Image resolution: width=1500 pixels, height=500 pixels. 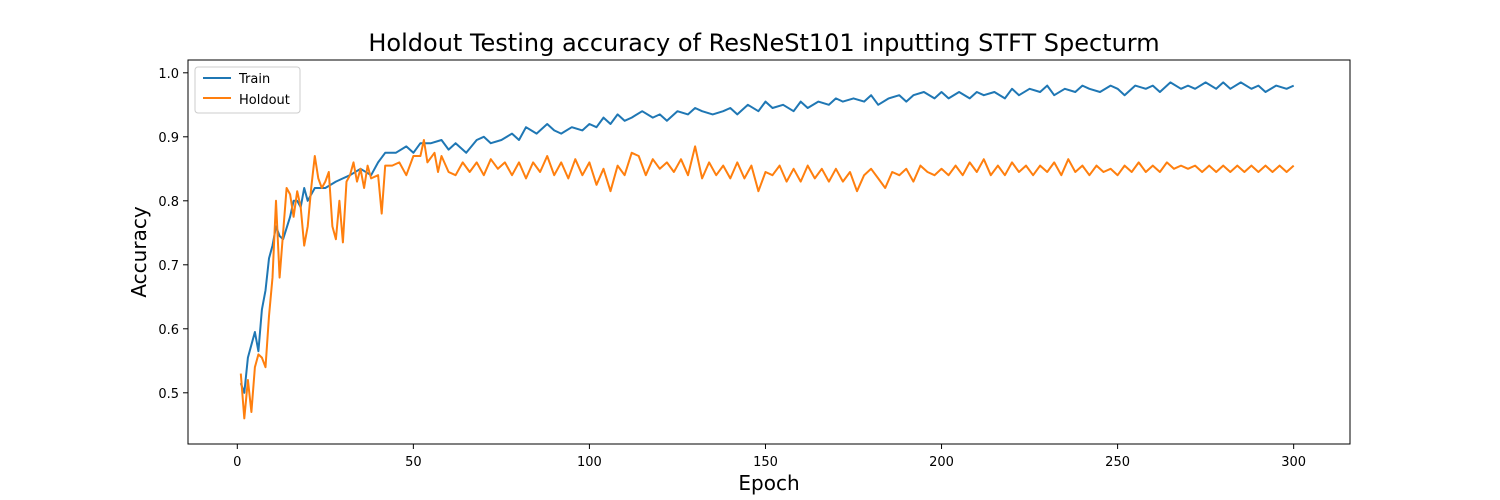 What do you see at coordinates (1117, 462) in the screenshot?
I see `x-tick-label: 250` at bounding box center [1117, 462].